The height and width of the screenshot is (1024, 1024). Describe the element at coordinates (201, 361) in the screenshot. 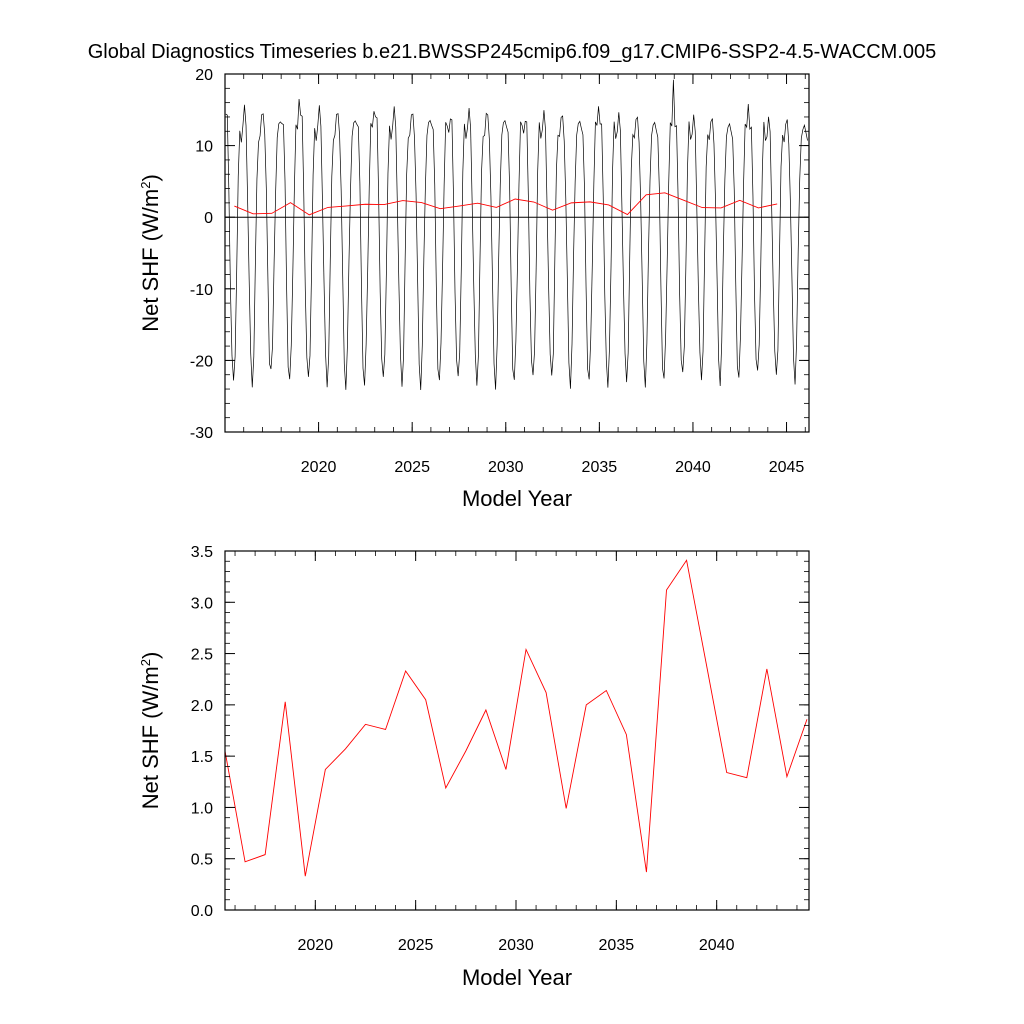

I see `y-tick-label: -20` at that location.